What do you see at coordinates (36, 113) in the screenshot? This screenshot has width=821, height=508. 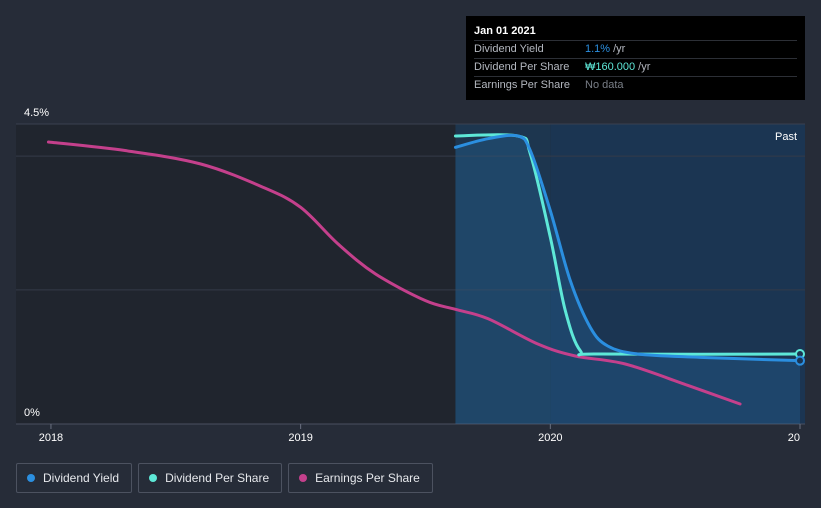 I see `y-axis-top-label: 4.5%` at bounding box center [36, 113].